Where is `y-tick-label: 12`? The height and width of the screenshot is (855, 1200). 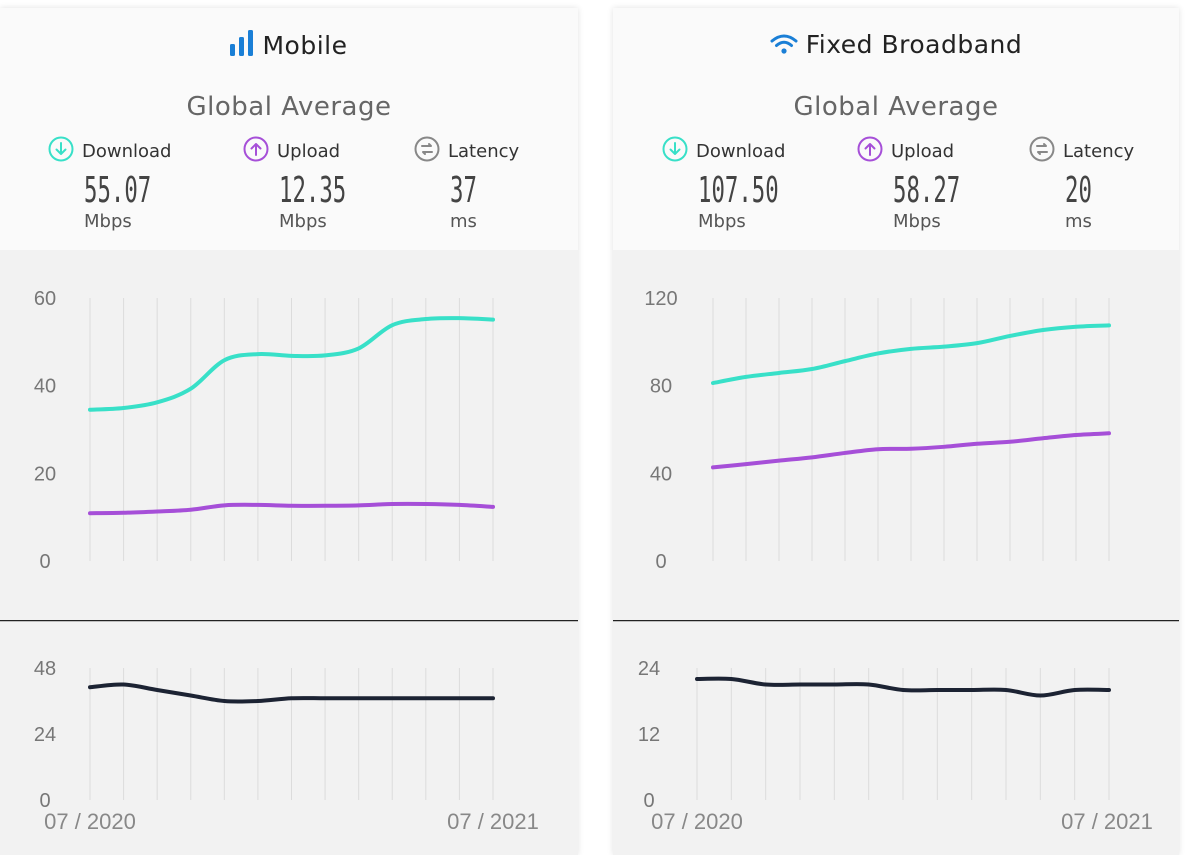 y-tick-label: 12 is located at coordinates (649, 735).